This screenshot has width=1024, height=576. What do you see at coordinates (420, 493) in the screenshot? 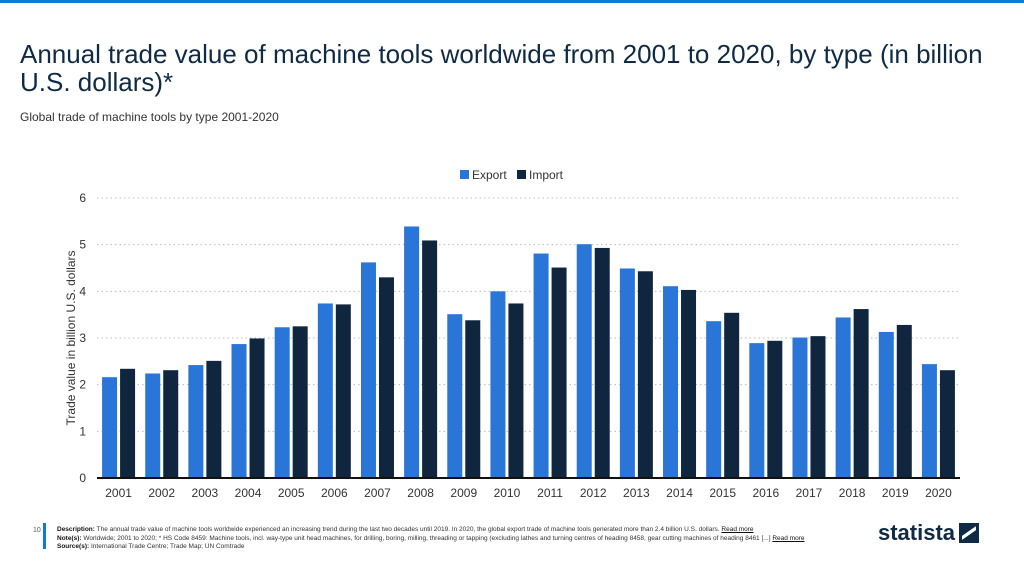
I see `x-tick-label: 2008` at bounding box center [420, 493].